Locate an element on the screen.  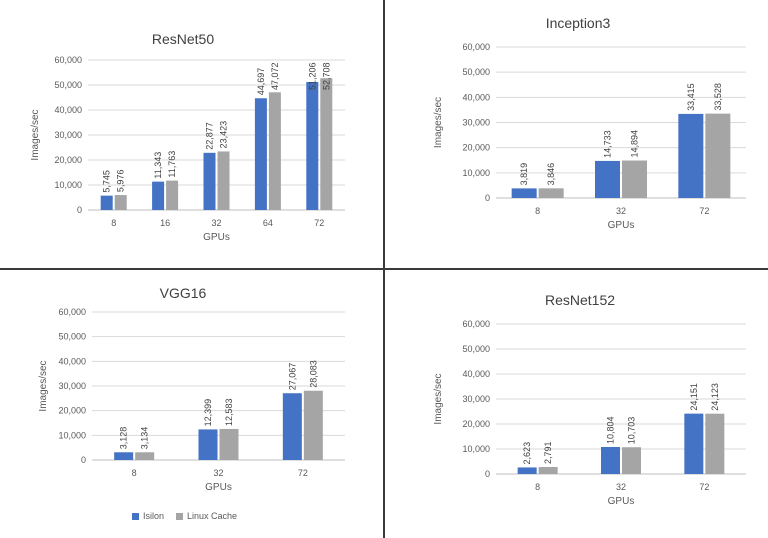
chart-0-ytick-4: 40,000 is located at coordinates (68, 110).